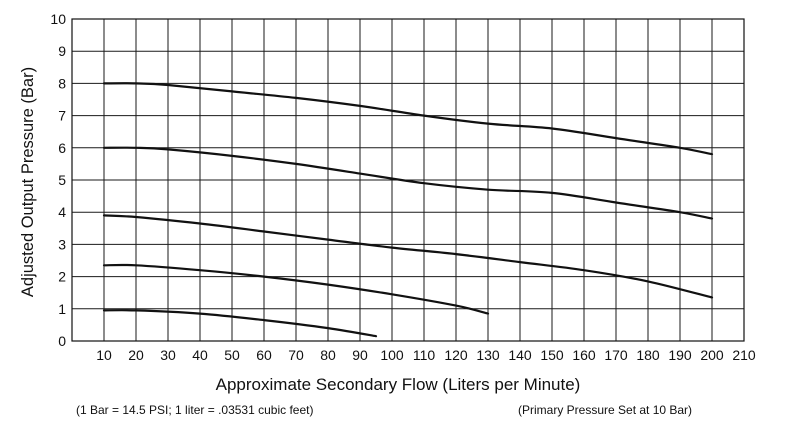 The image size is (800, 442). I want to click on y-tick-label: 3, so click(62, 244).